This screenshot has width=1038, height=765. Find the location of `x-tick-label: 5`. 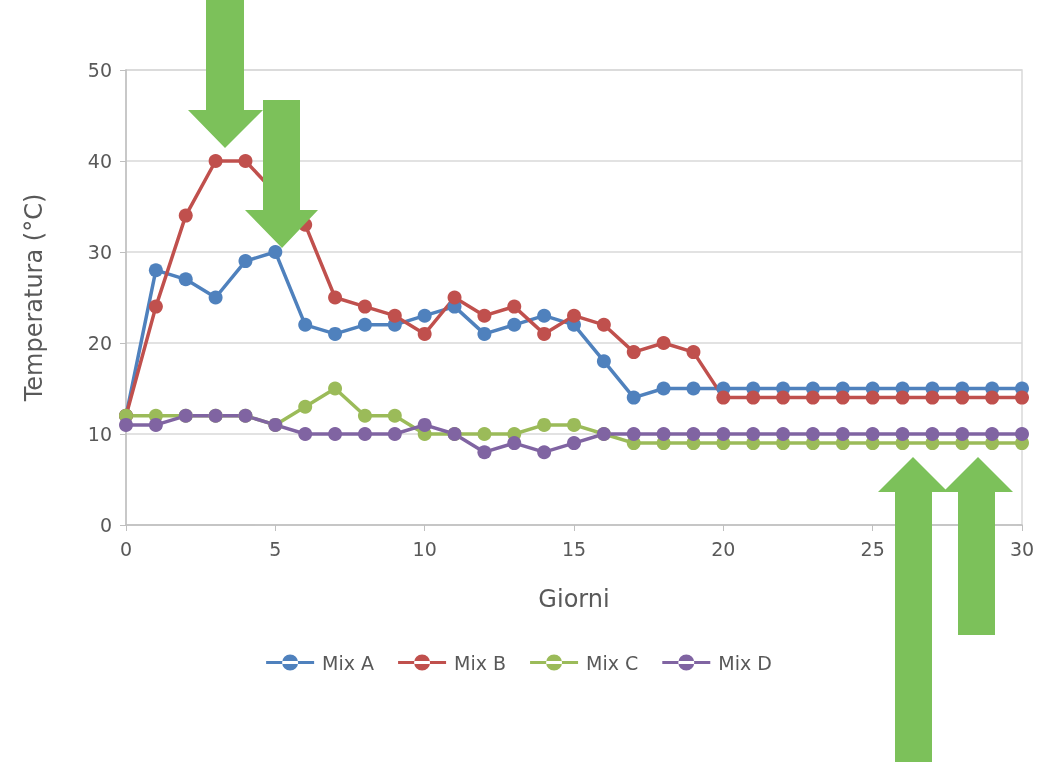

x-tick-label: 5 is located at coordinates (275, 548).